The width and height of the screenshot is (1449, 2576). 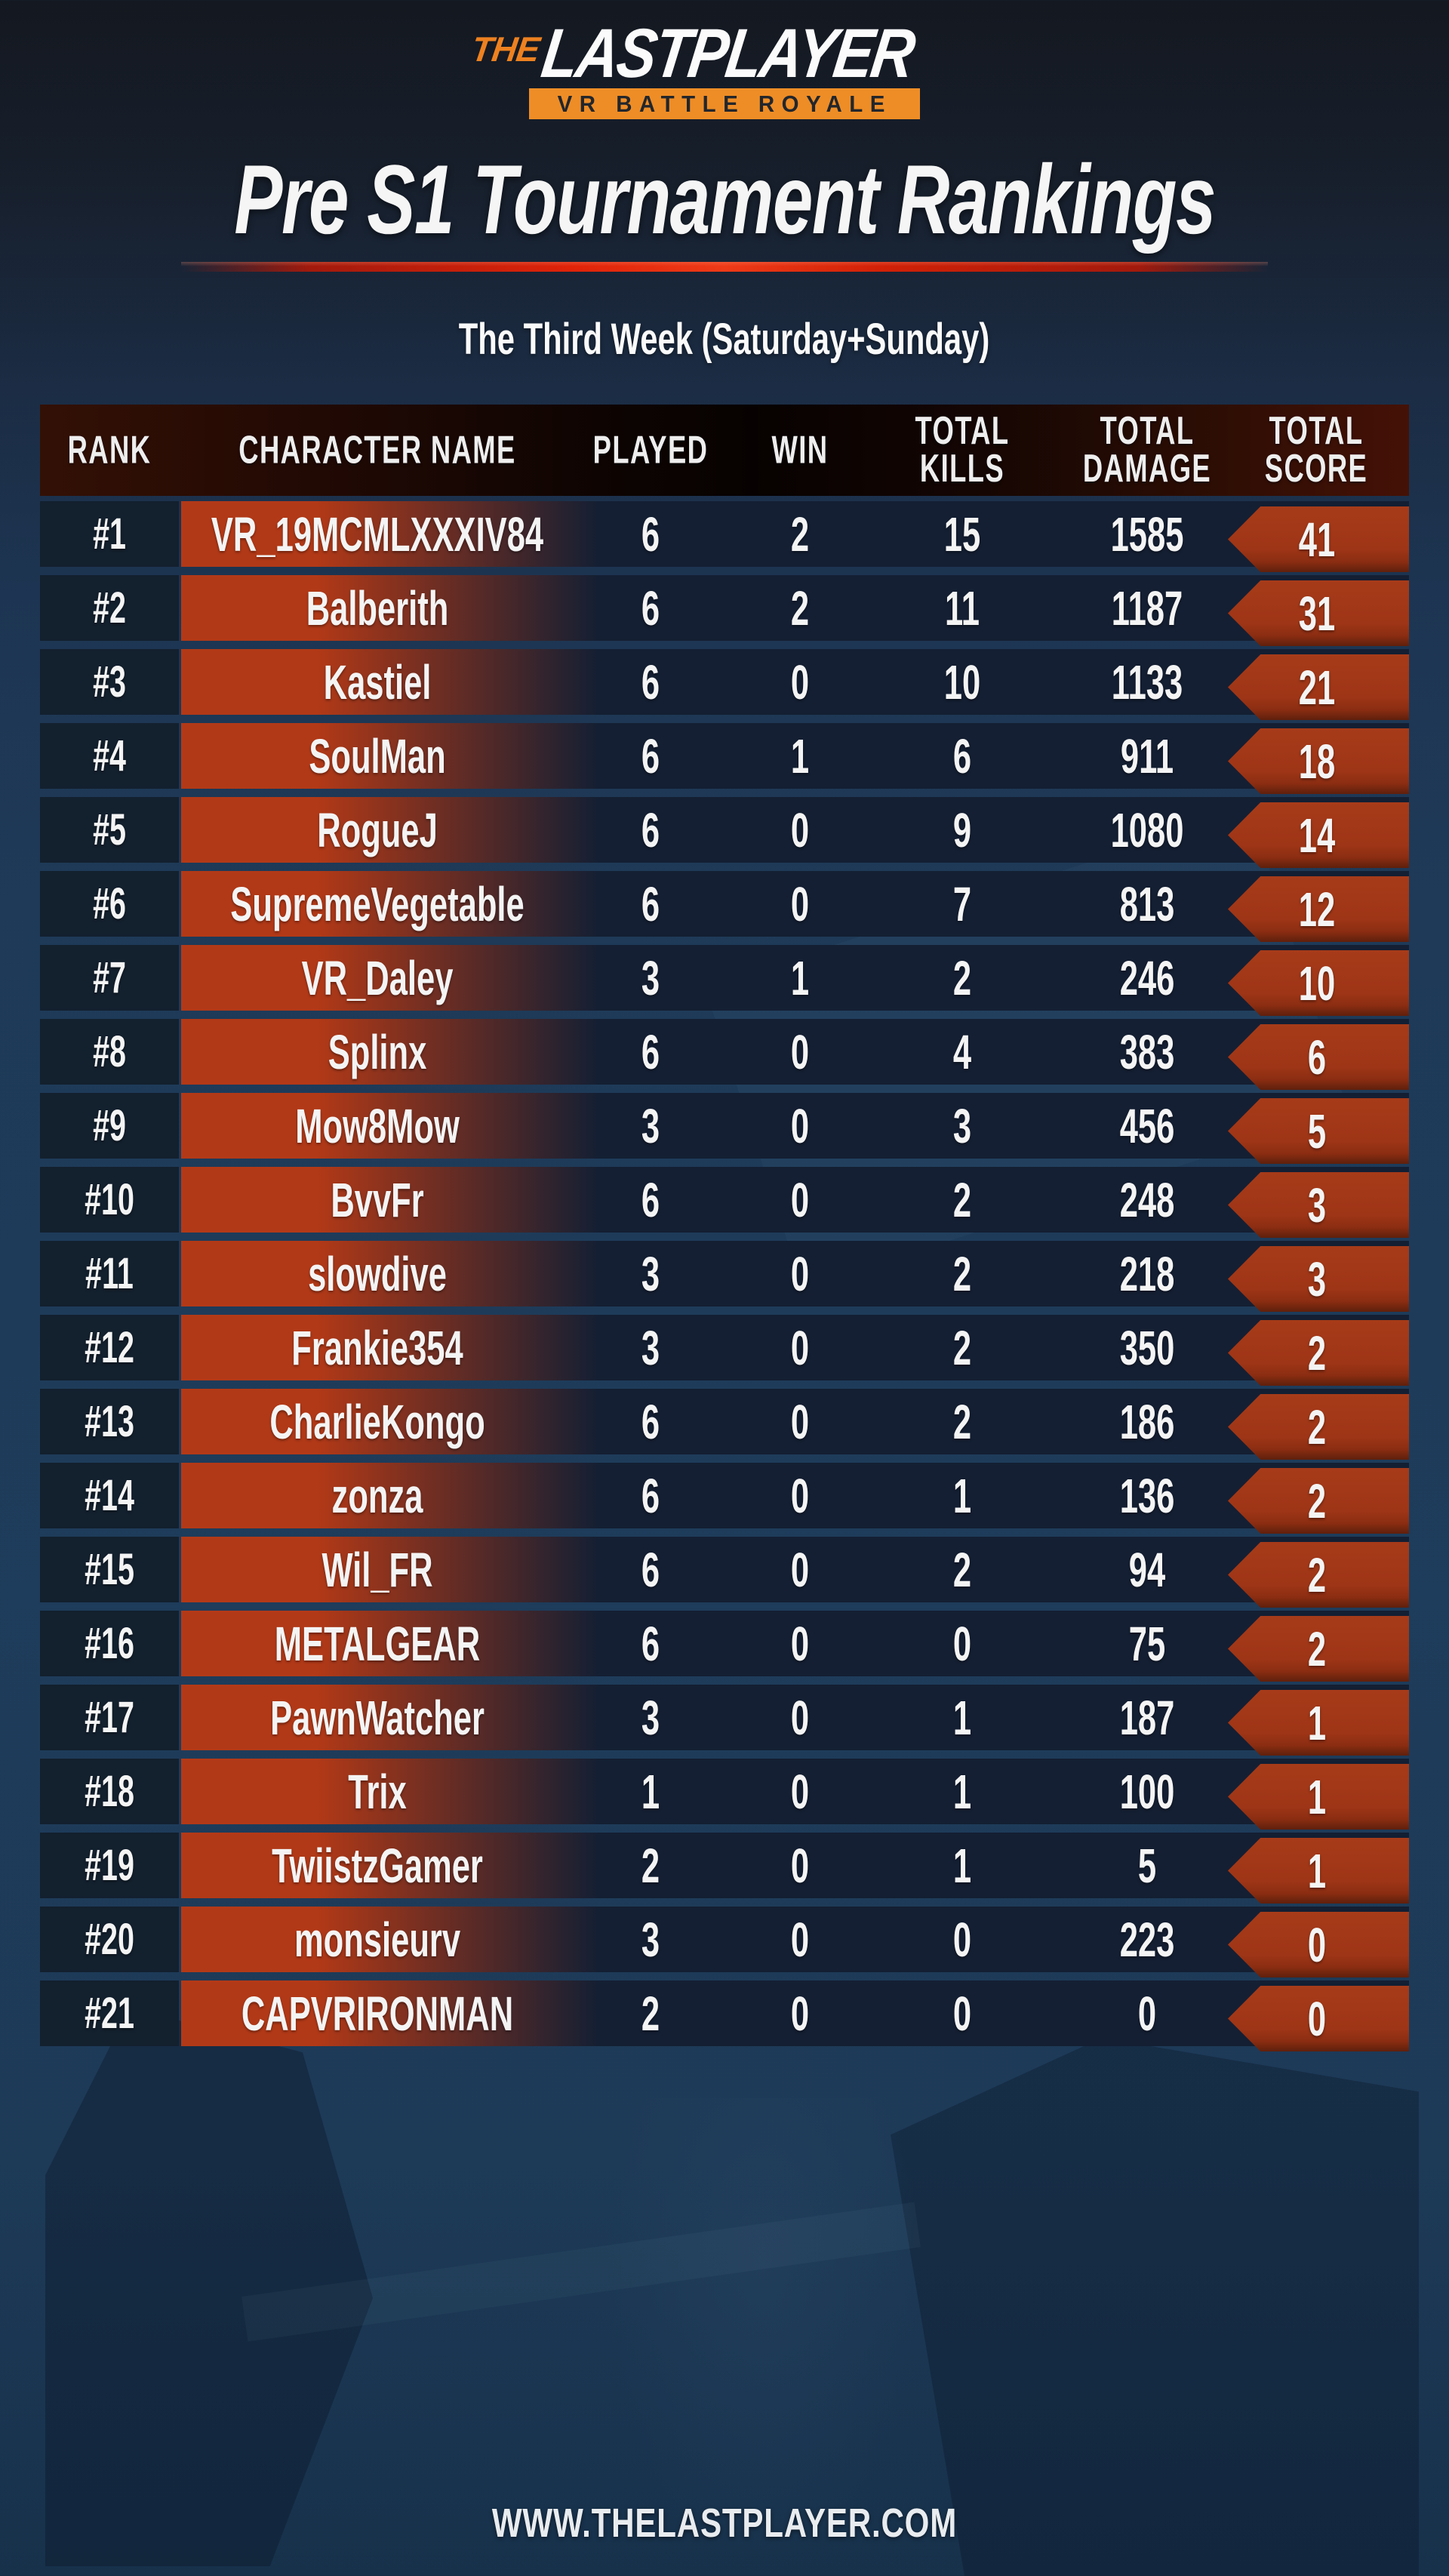 What do you see at coordinates (377, 681) in the screenshot?
I see `character-name: Kastiel` at bounding box center [377, 681].